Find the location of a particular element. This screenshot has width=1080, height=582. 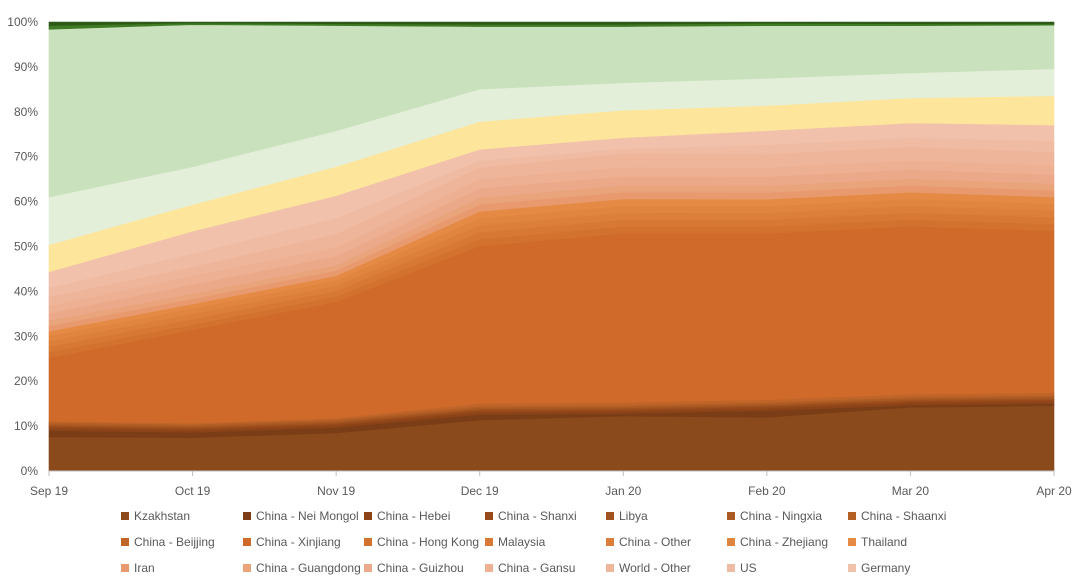

y-tick-label: 0% is located at coordinates (30, 471).